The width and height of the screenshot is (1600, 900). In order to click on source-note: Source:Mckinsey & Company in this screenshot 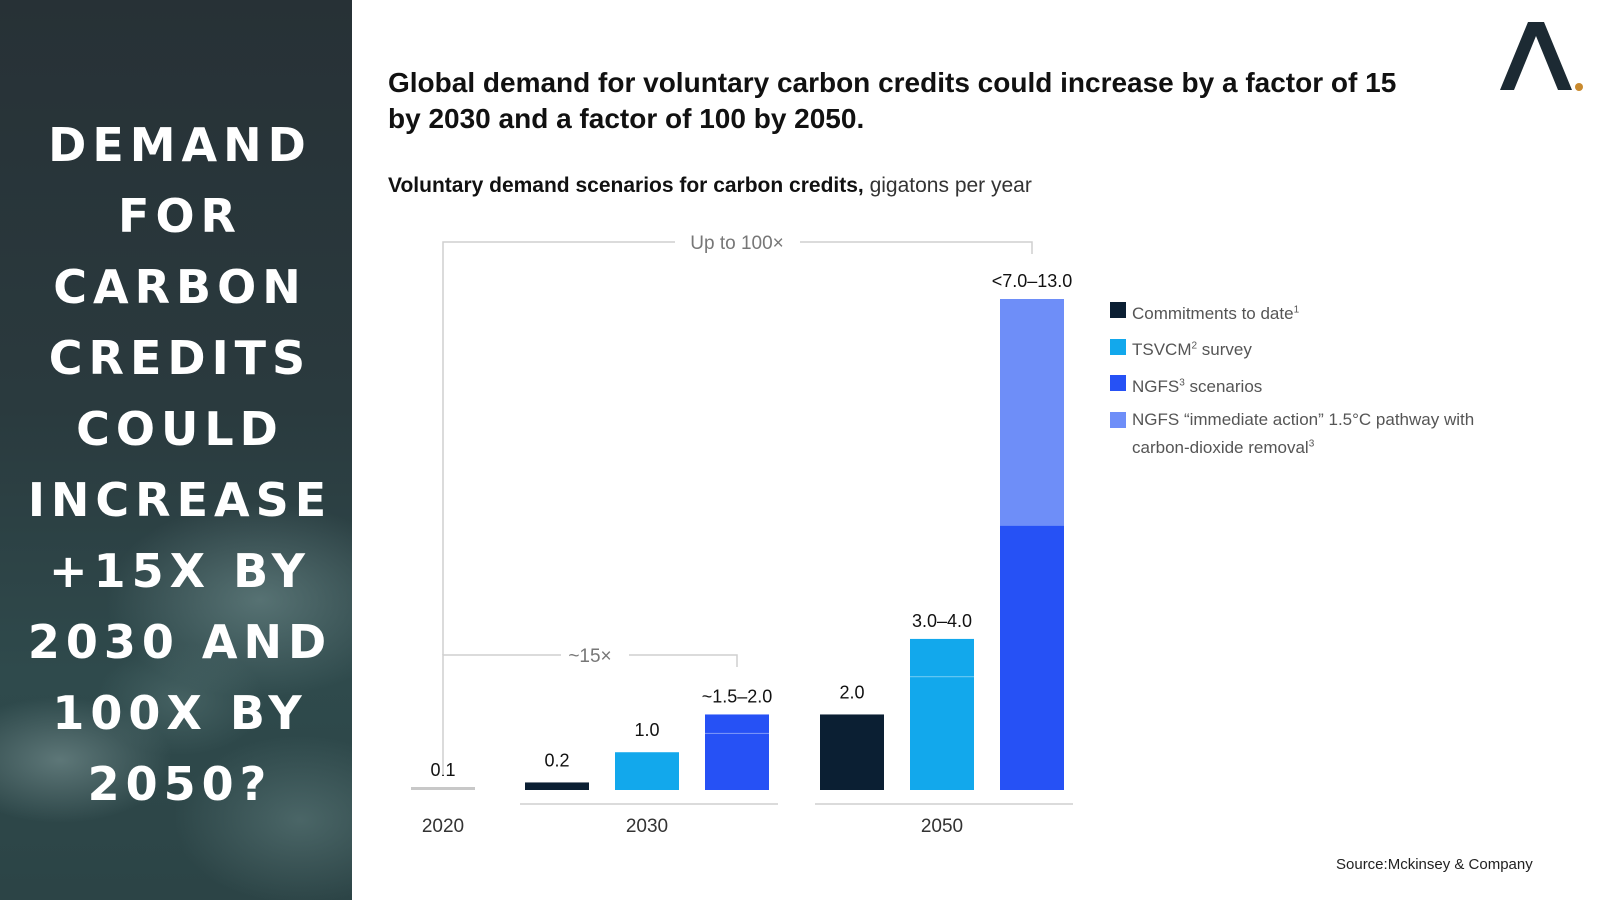, I will do `click(1434, 864)`.